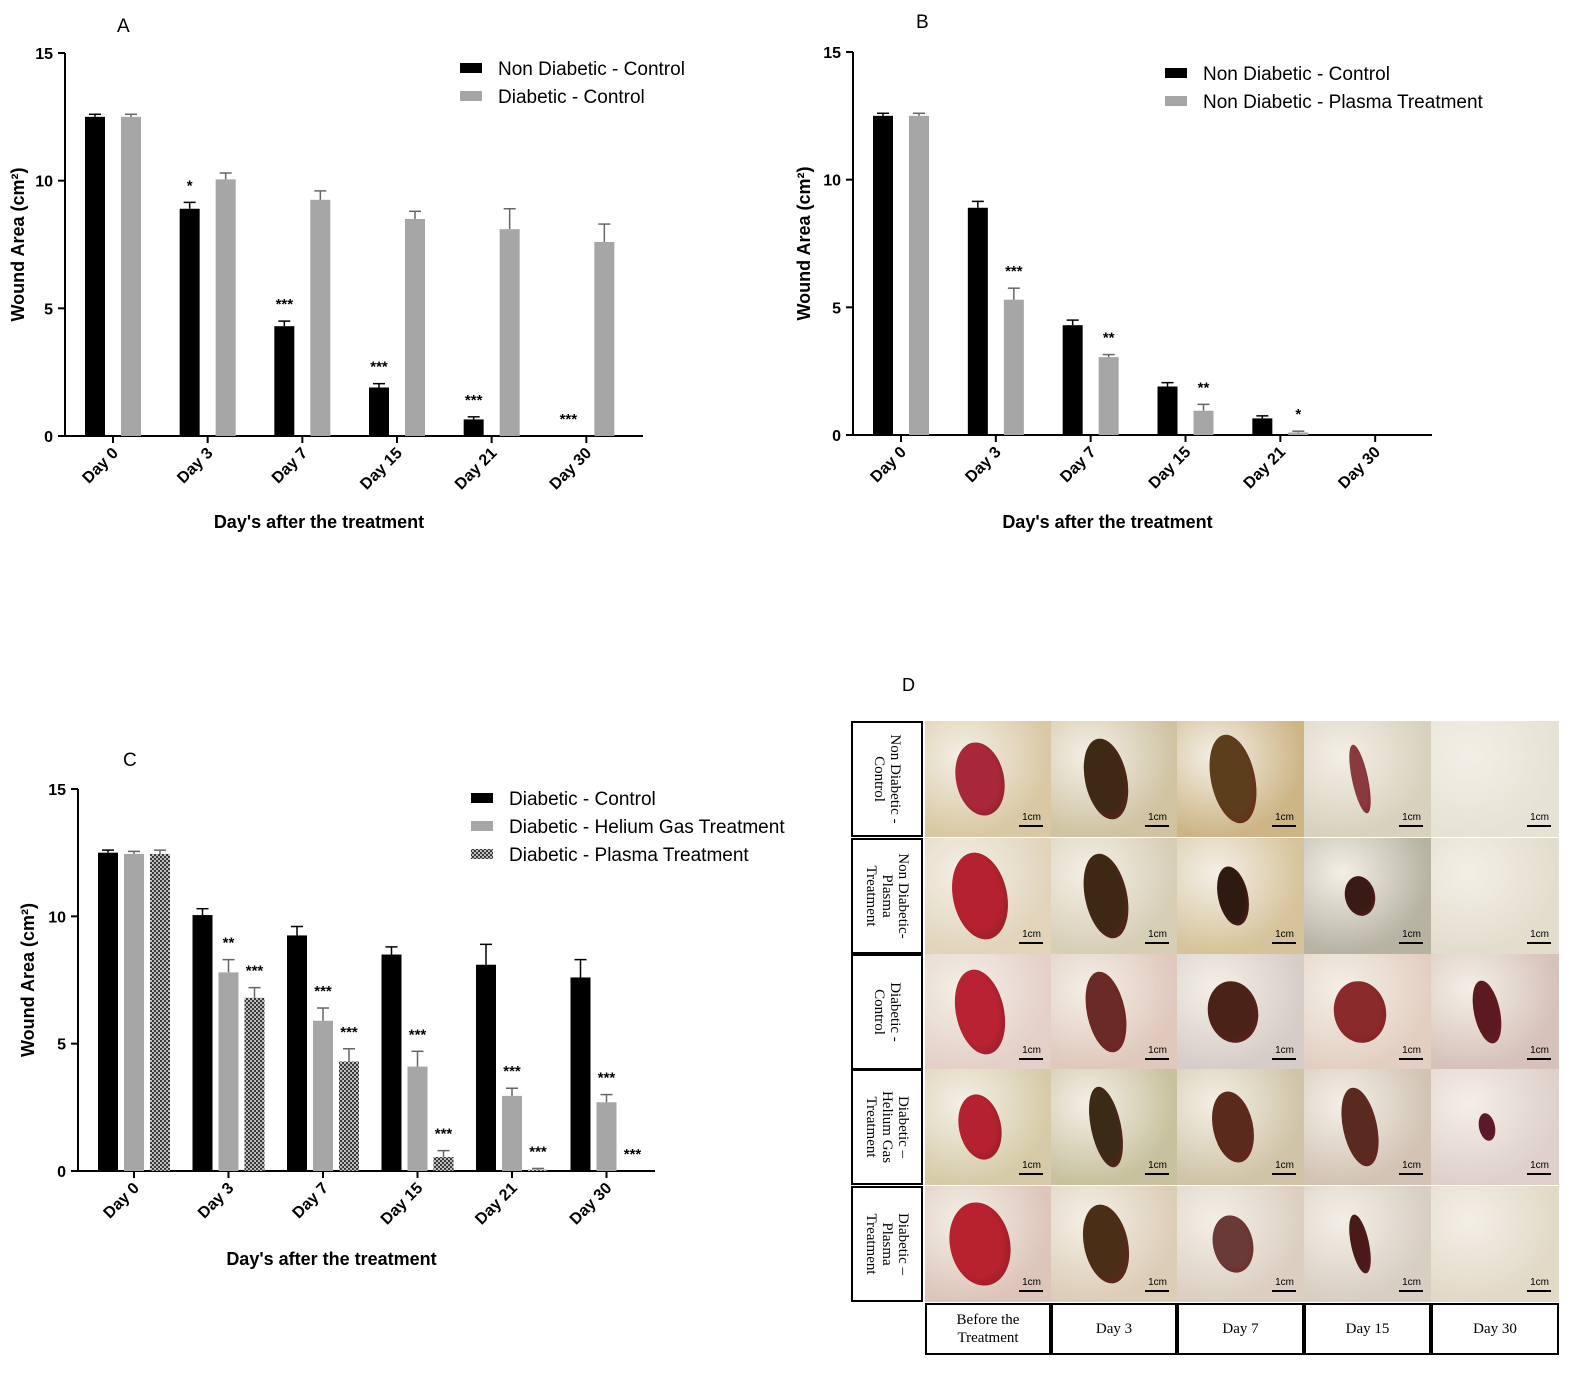 Image resolution: width=1575 pixels, height=1379 pixels. I want to click on photo-row-label: Diabetic - Control, so click(887, 1012).